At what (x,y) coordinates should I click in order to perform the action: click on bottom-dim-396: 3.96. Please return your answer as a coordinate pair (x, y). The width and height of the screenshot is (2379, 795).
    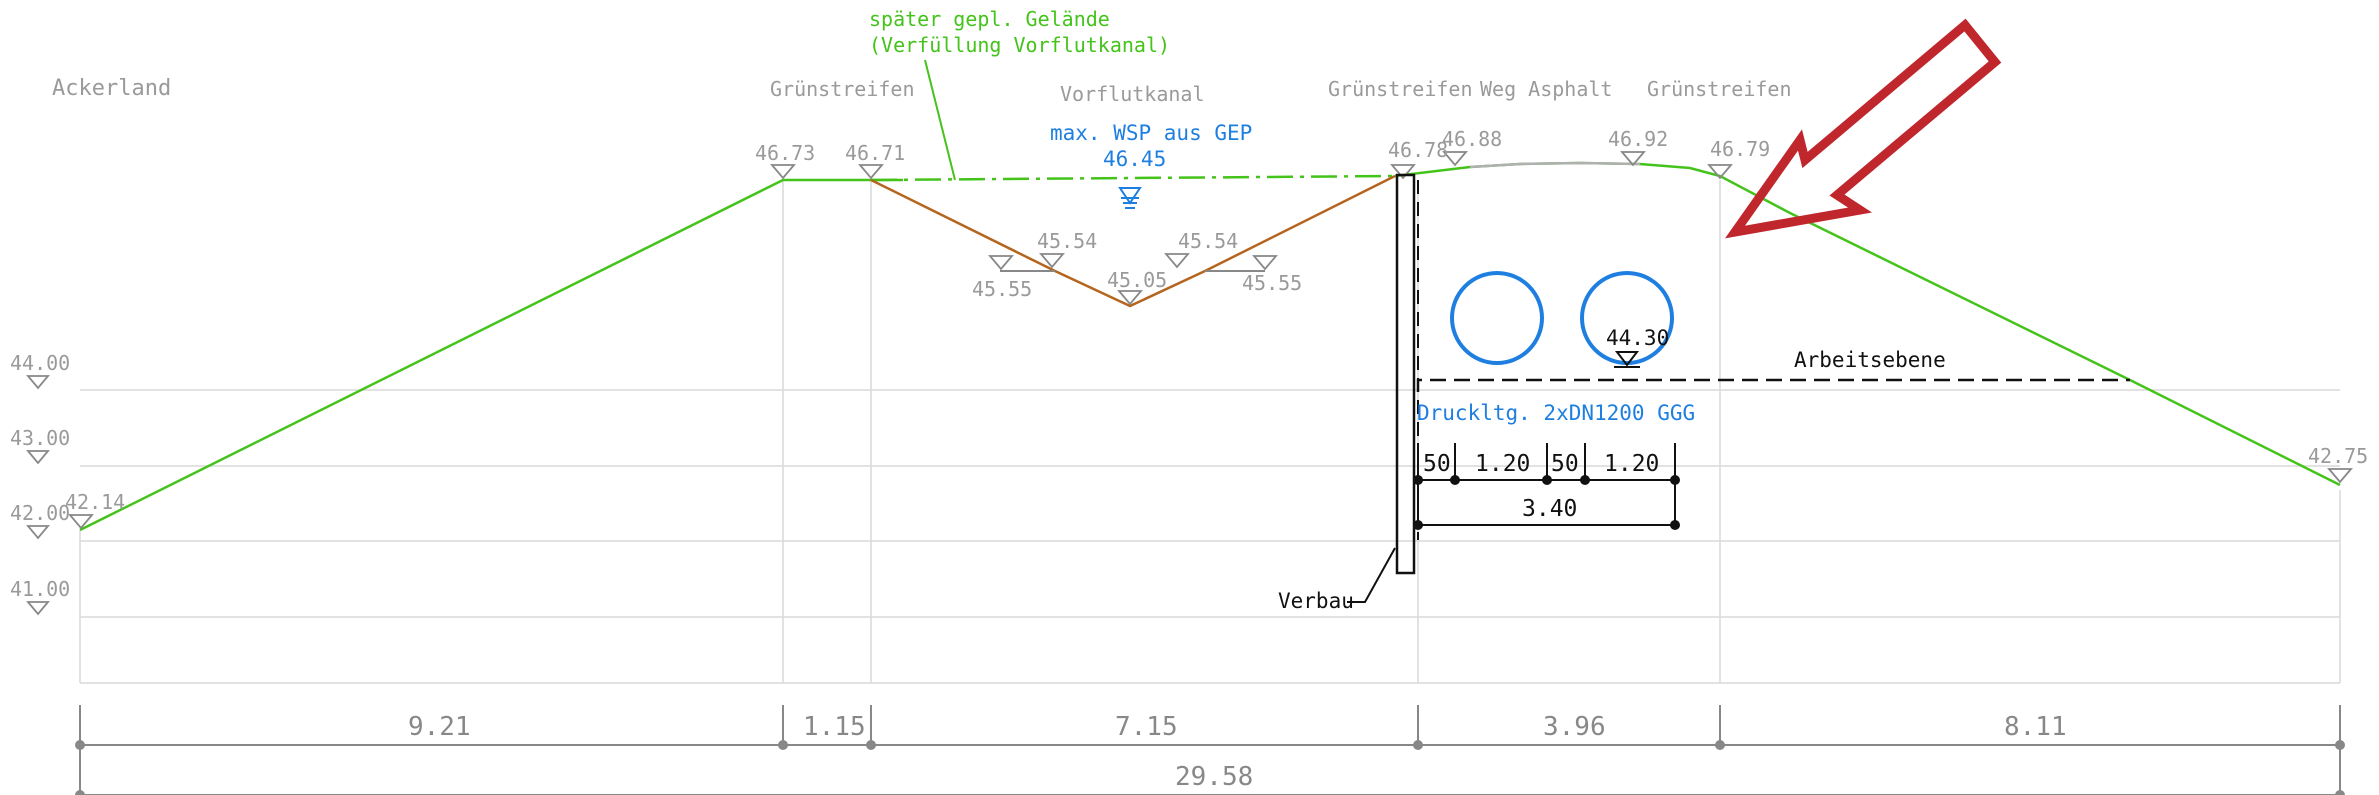
    Looking at the image, I should click on (1574, 727).